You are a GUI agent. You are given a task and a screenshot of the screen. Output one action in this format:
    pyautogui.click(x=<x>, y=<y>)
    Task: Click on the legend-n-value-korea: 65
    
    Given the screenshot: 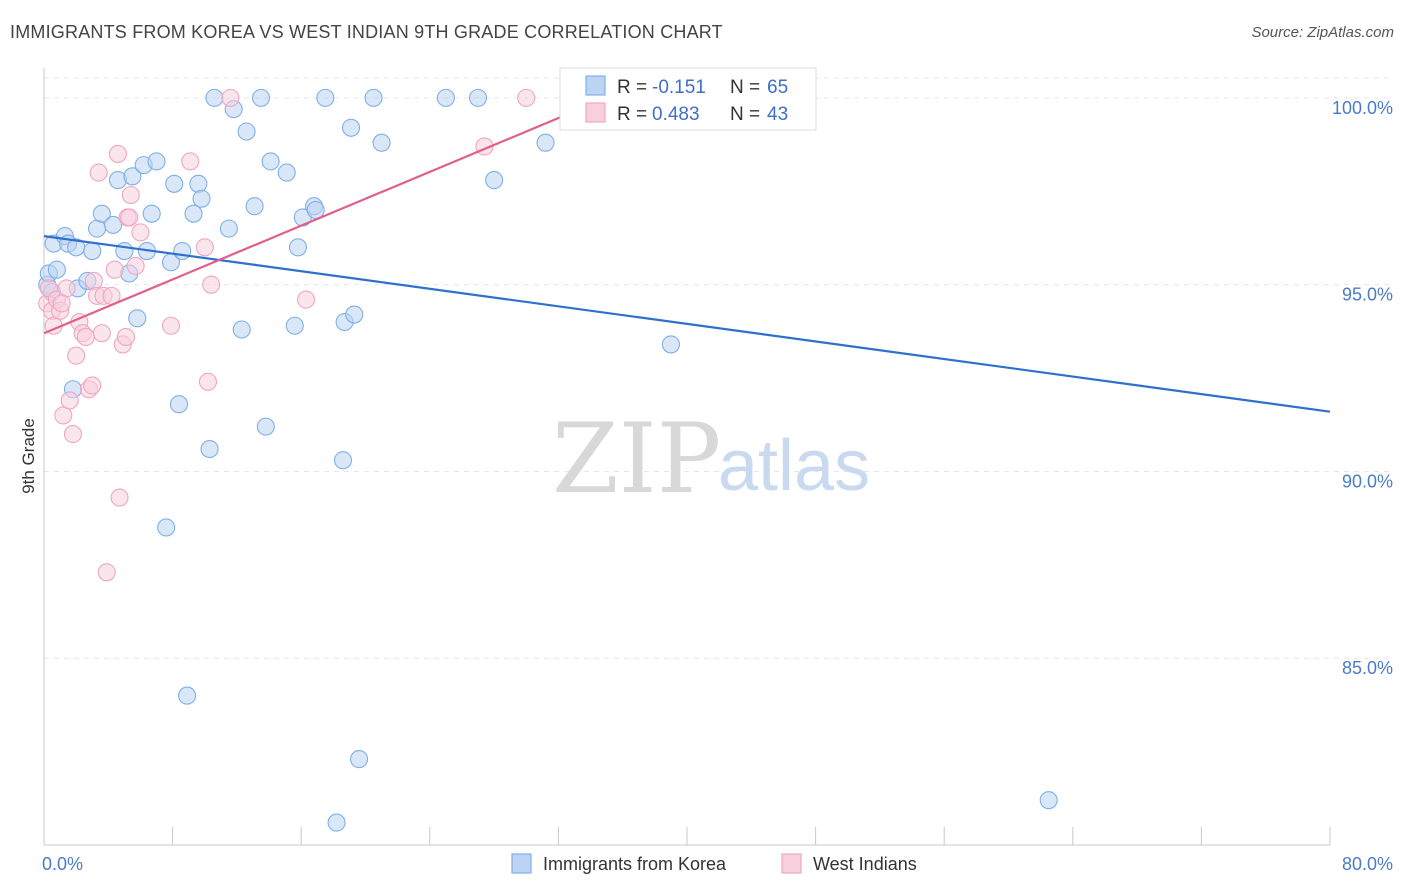 What is the action you would take?
    pyautogui.click(x=777, y=87)
    